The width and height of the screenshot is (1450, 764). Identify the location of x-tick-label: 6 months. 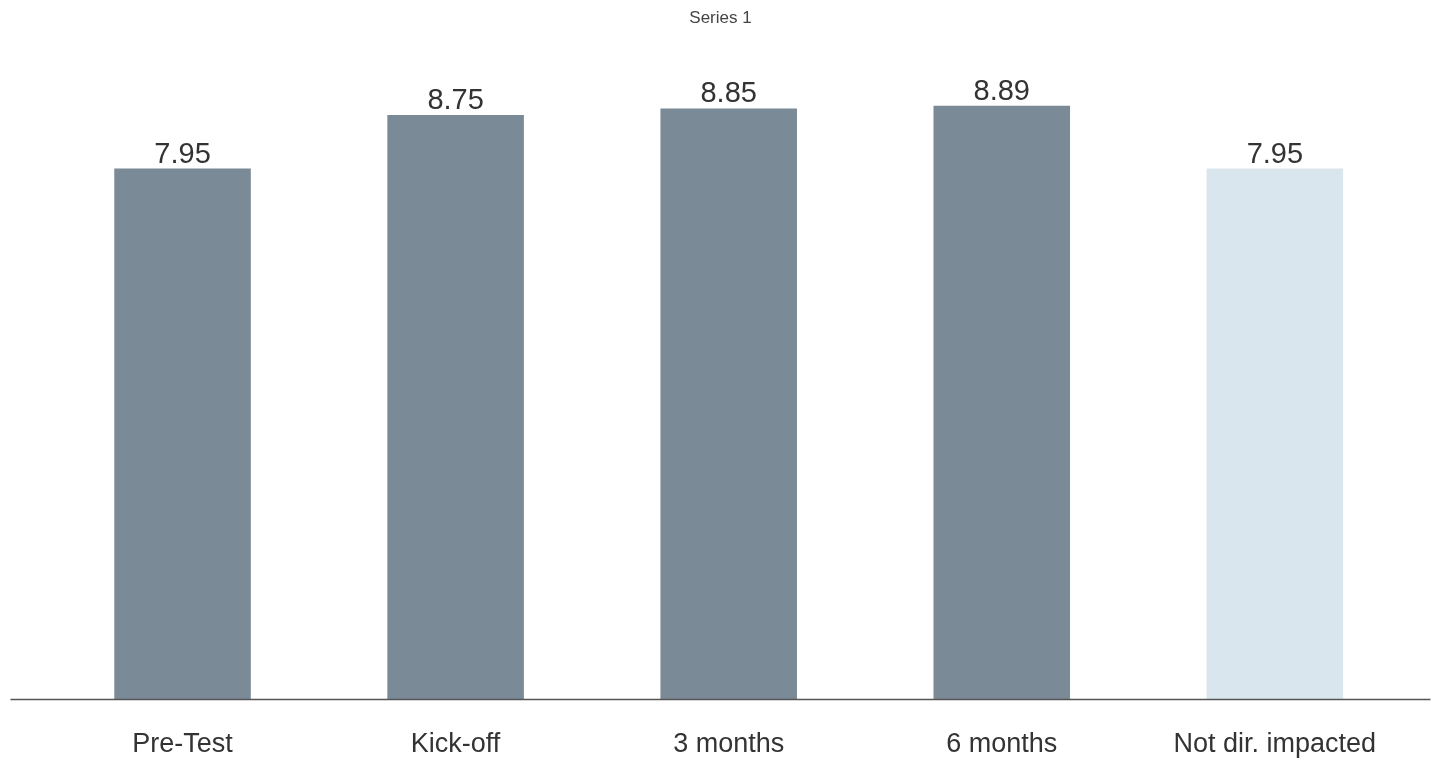
(1002, 742).